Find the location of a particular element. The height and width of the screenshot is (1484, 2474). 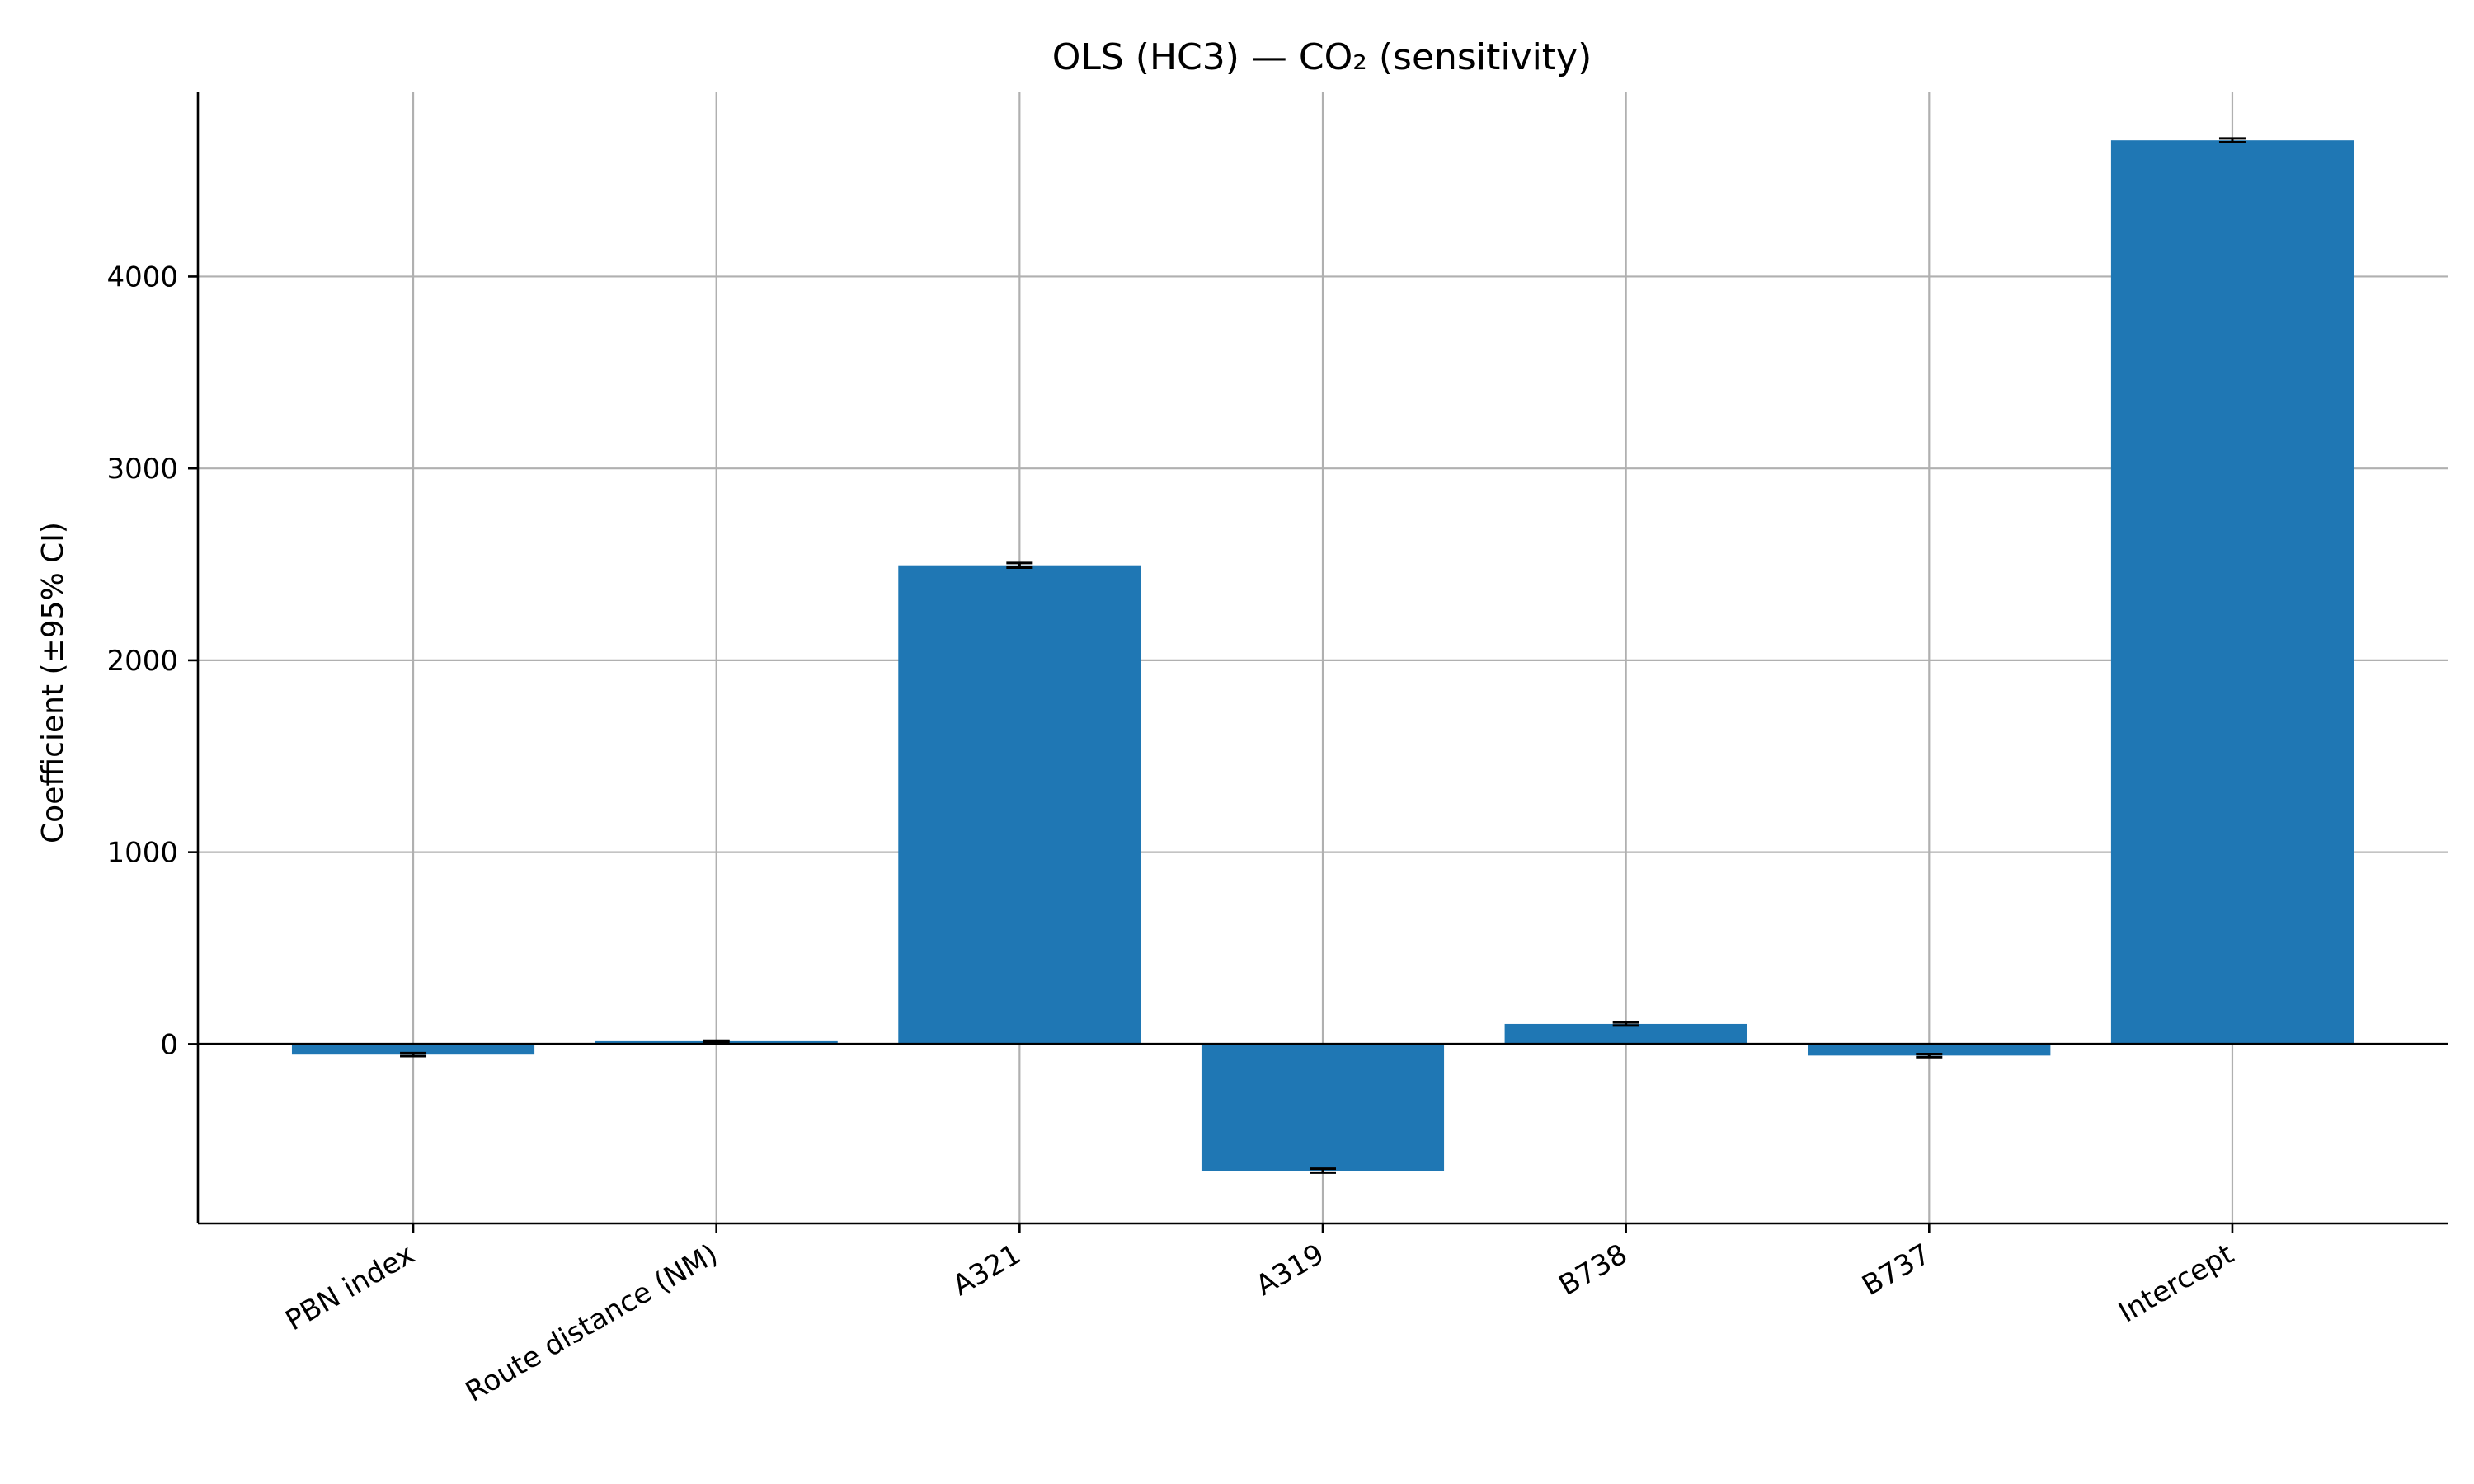

x-tick-label: B737 is located at coordinates (1895, 1270).